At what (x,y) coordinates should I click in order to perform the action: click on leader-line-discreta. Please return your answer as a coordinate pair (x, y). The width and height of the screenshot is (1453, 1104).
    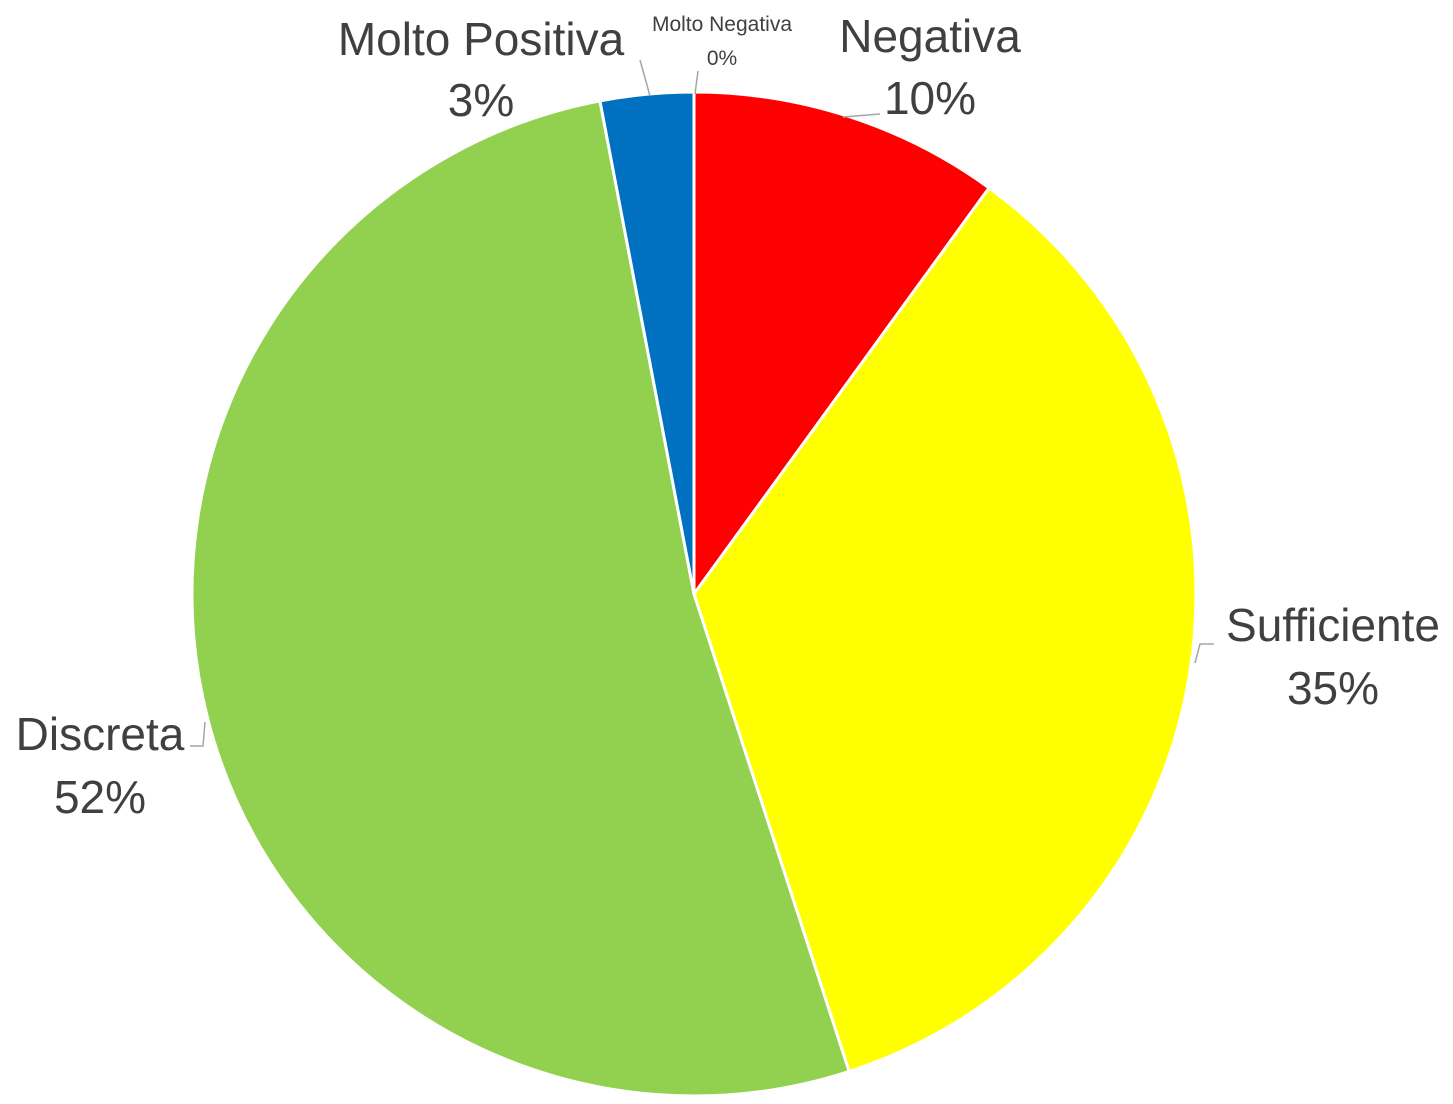
    Looking at the image, I should click on (198, 734).